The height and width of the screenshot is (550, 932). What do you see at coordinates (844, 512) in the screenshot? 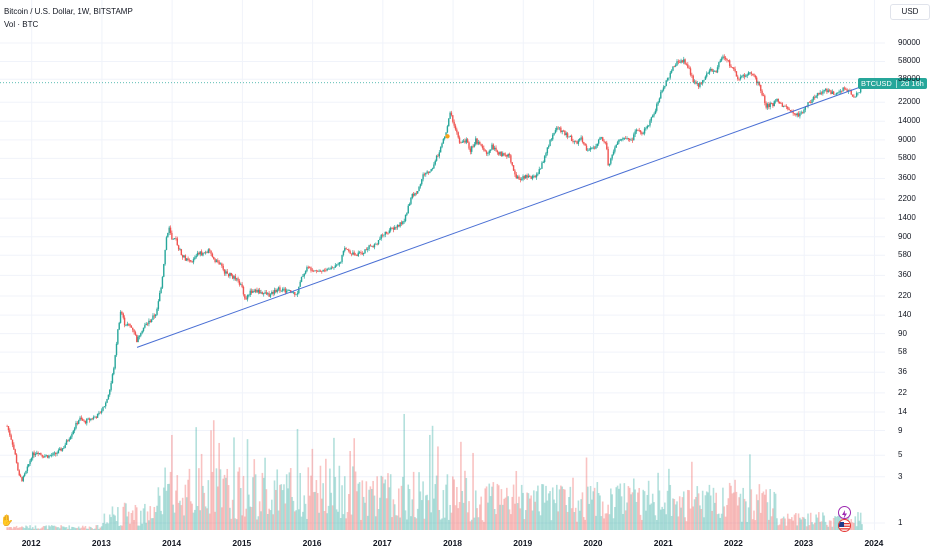
I see `lightning-icon` at bounding box center [844, 512].